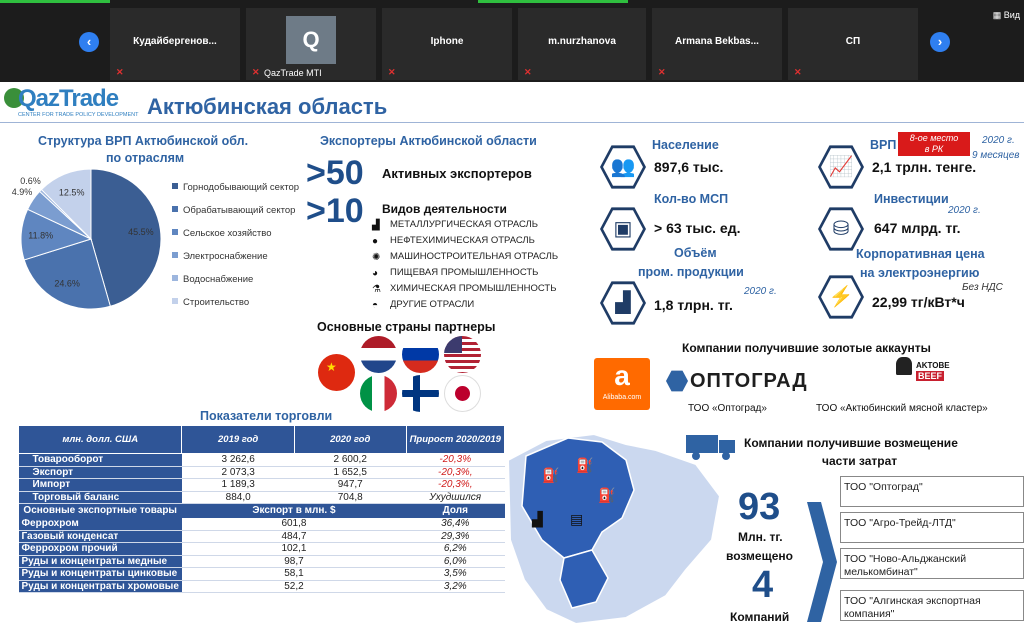 This screenshot has height=624, width=1024. Describe the element at coordinates (336, 372) in the screenshot. I see `china-flag-icon: ★` at that location.